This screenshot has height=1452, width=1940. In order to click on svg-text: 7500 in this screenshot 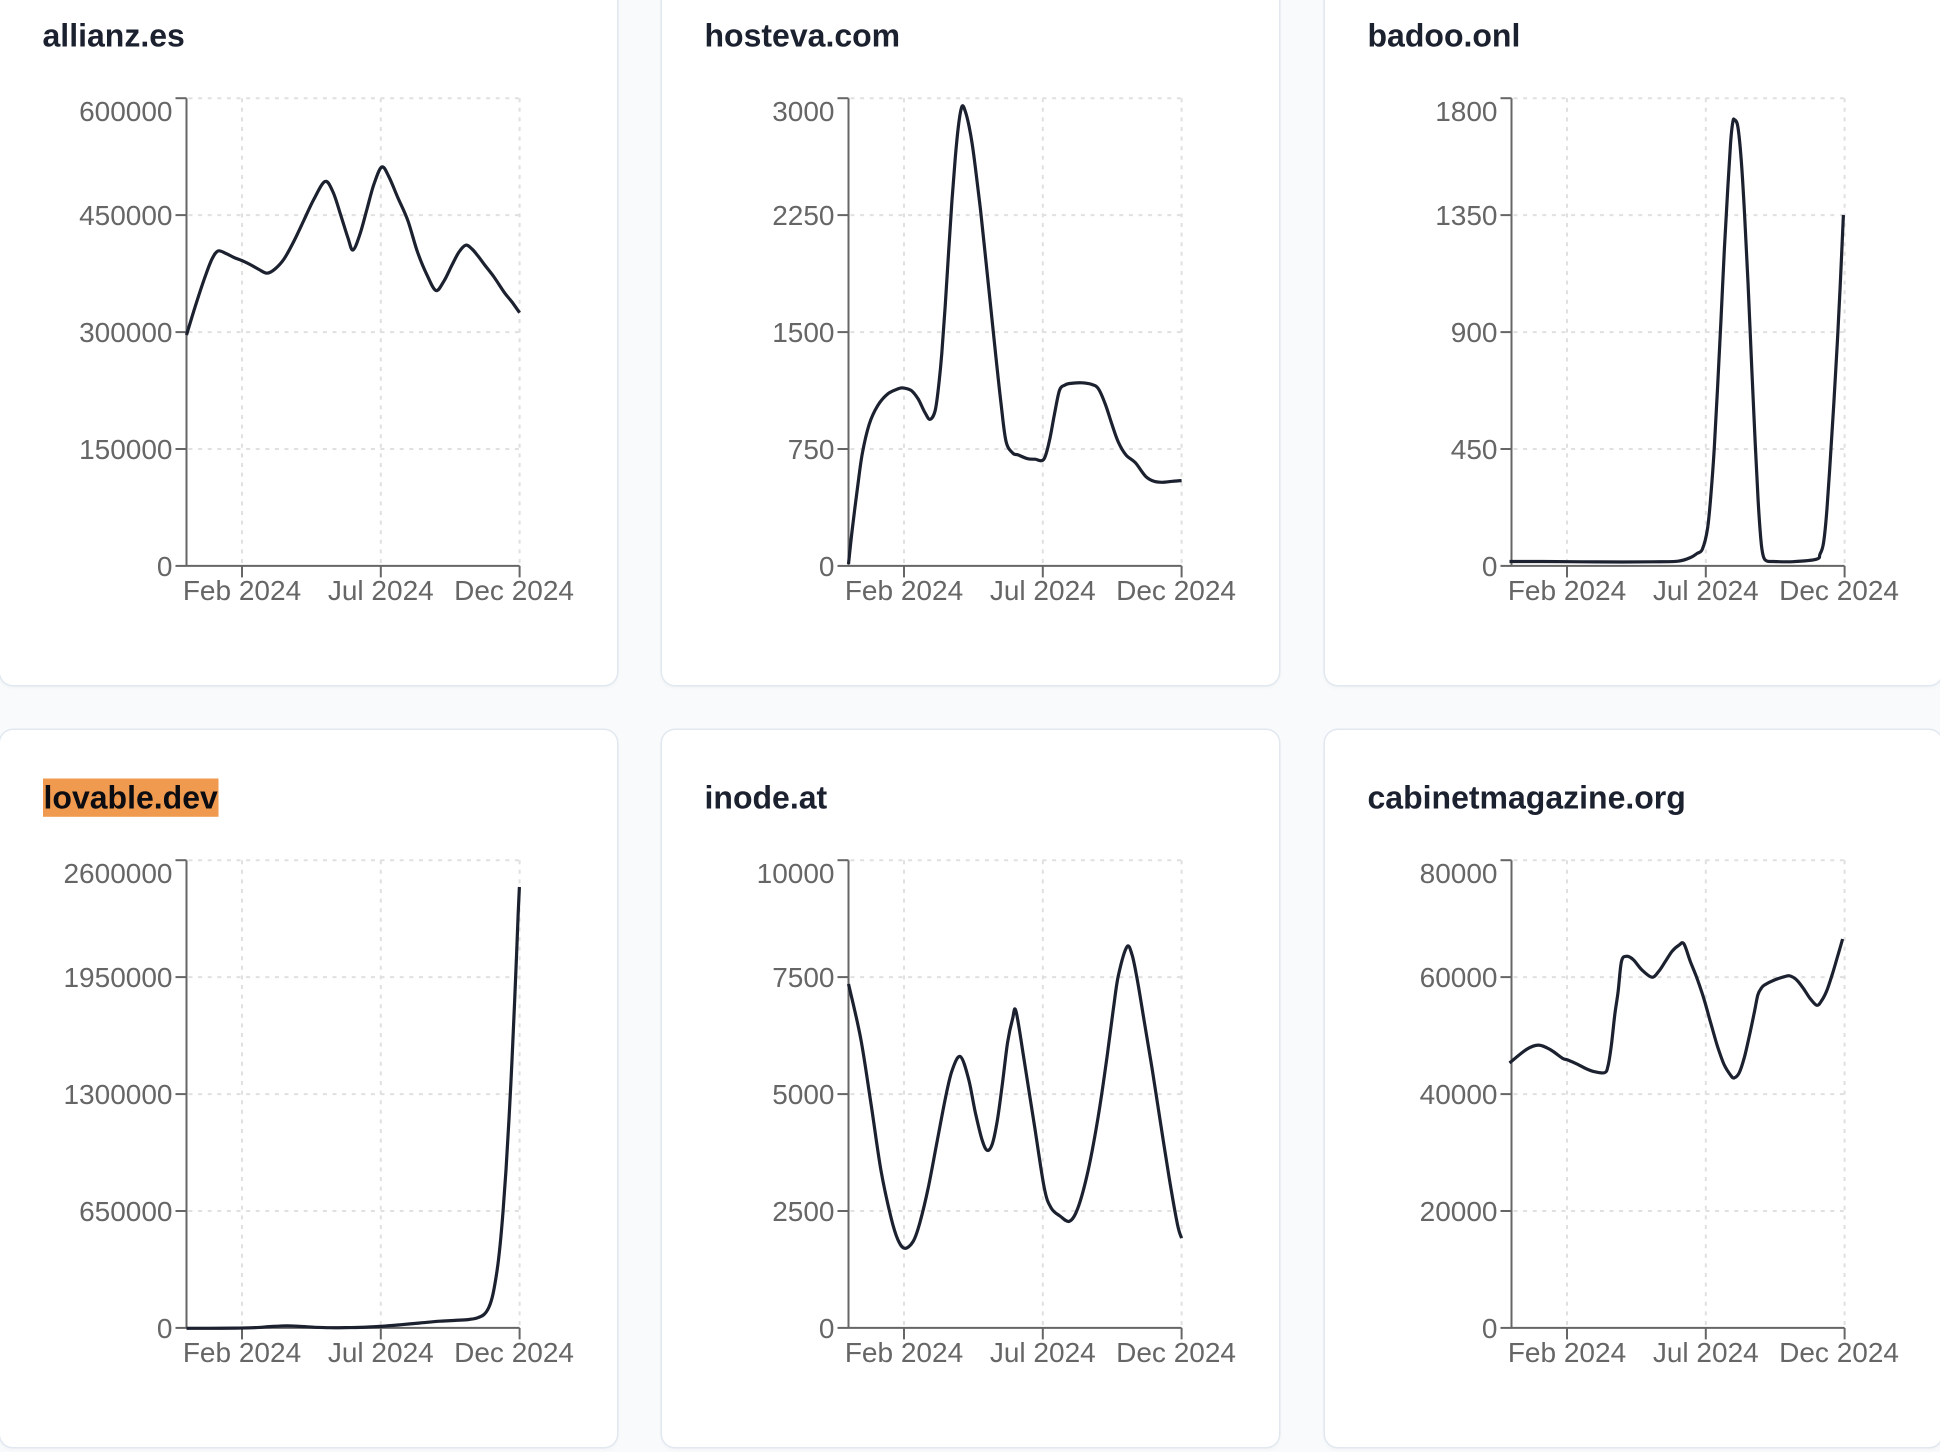, I will do `click(803, 977)`.